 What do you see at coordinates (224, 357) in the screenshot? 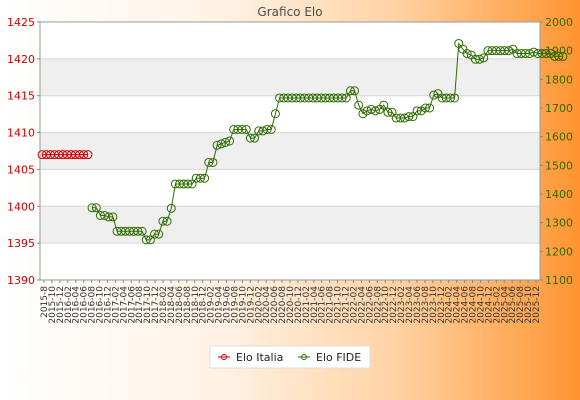
I see `elo-italia-legend-marker` at bounding box center [224, 357].